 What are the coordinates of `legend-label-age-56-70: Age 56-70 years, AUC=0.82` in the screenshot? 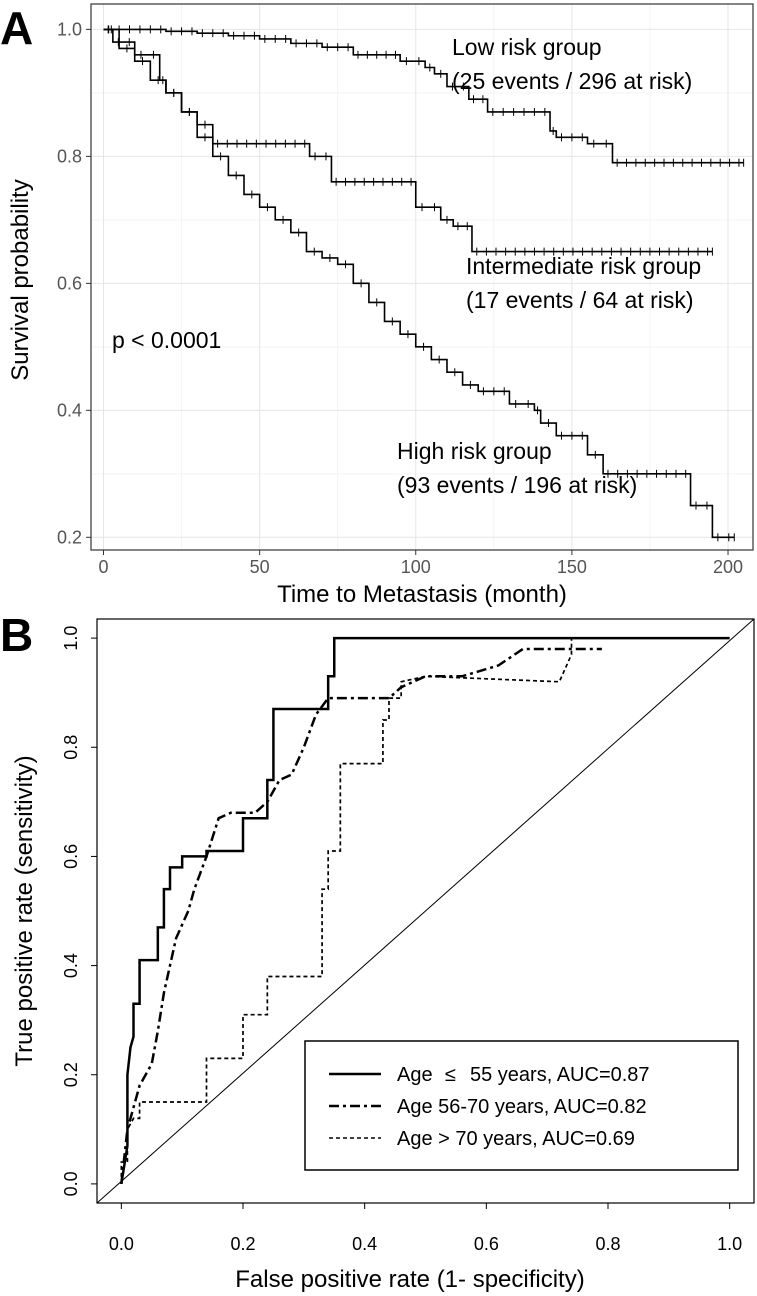 It's located at (522, 1107).